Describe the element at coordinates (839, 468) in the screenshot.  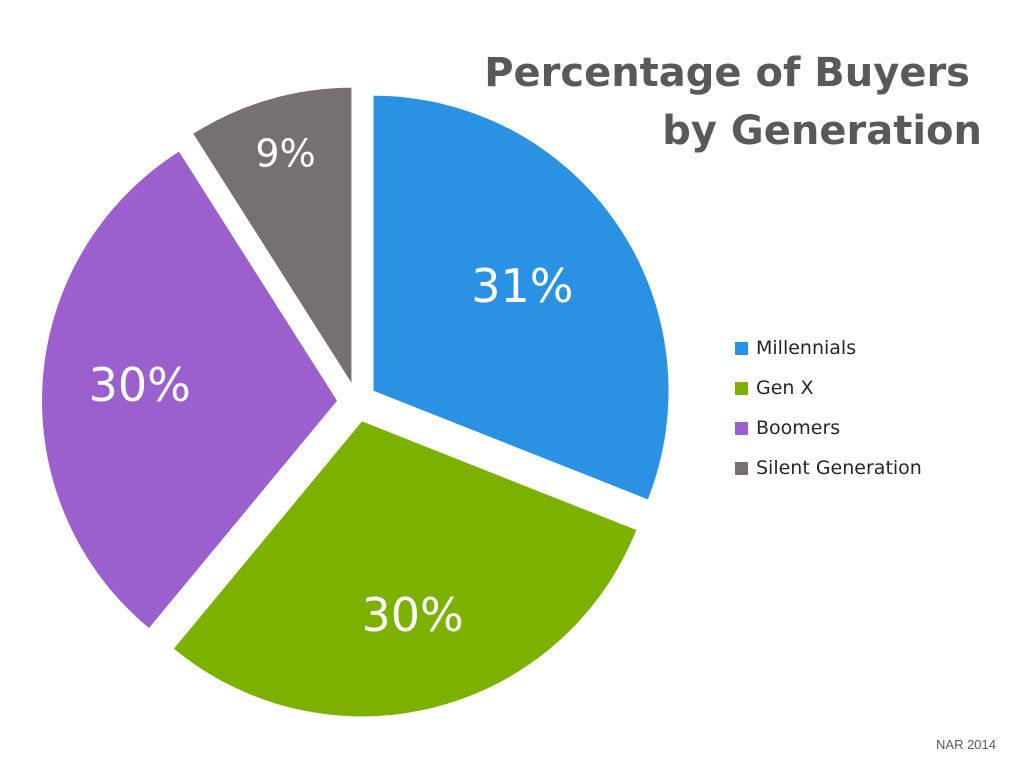
I see `legend-label: Silent Generation` at that location.